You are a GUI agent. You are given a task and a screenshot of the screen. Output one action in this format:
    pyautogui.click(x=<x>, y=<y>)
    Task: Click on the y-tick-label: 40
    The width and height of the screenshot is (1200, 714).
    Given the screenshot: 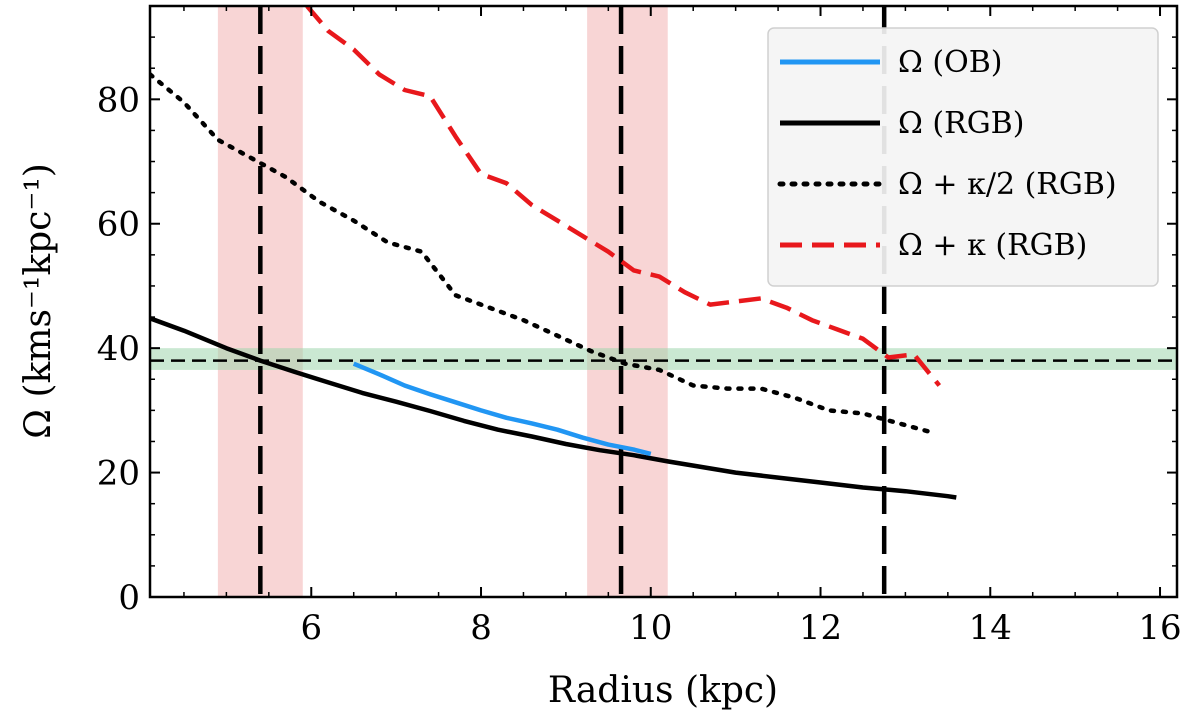 What is the action you would take?
    pyautogui.click(x=118, y=349)
    